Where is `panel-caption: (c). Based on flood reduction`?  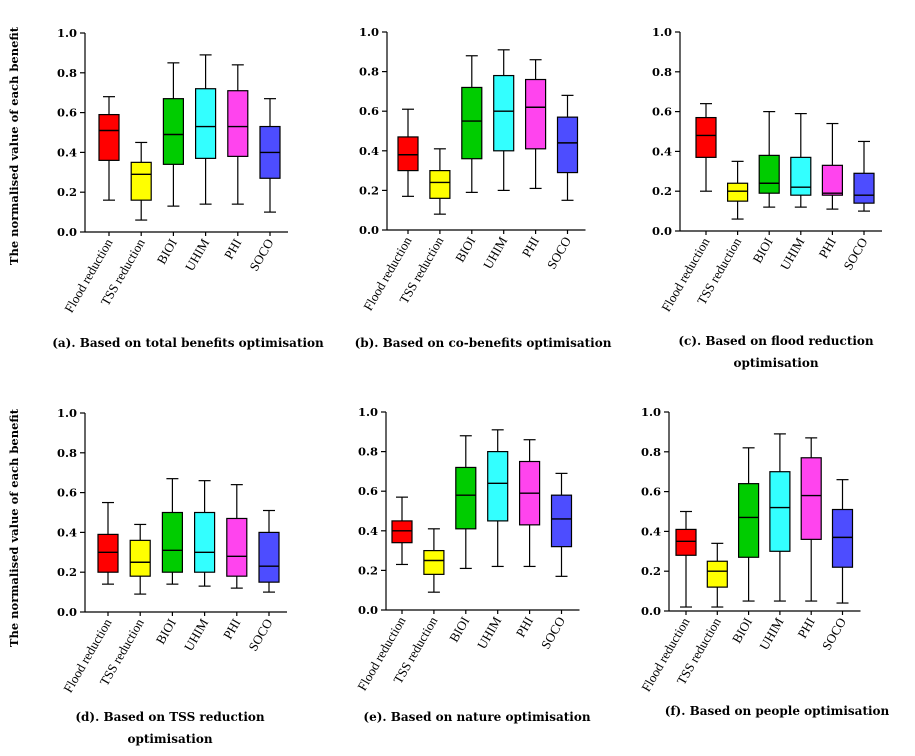 panel-caption: (c). Based on flood reduction is located at coordinates (776, 341).